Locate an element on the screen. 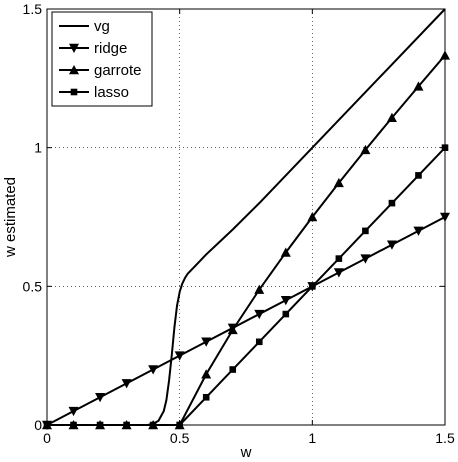 This screenshot has width=458, height=462. legend-item-lasso: lasso is located at coordinates (94, 92).